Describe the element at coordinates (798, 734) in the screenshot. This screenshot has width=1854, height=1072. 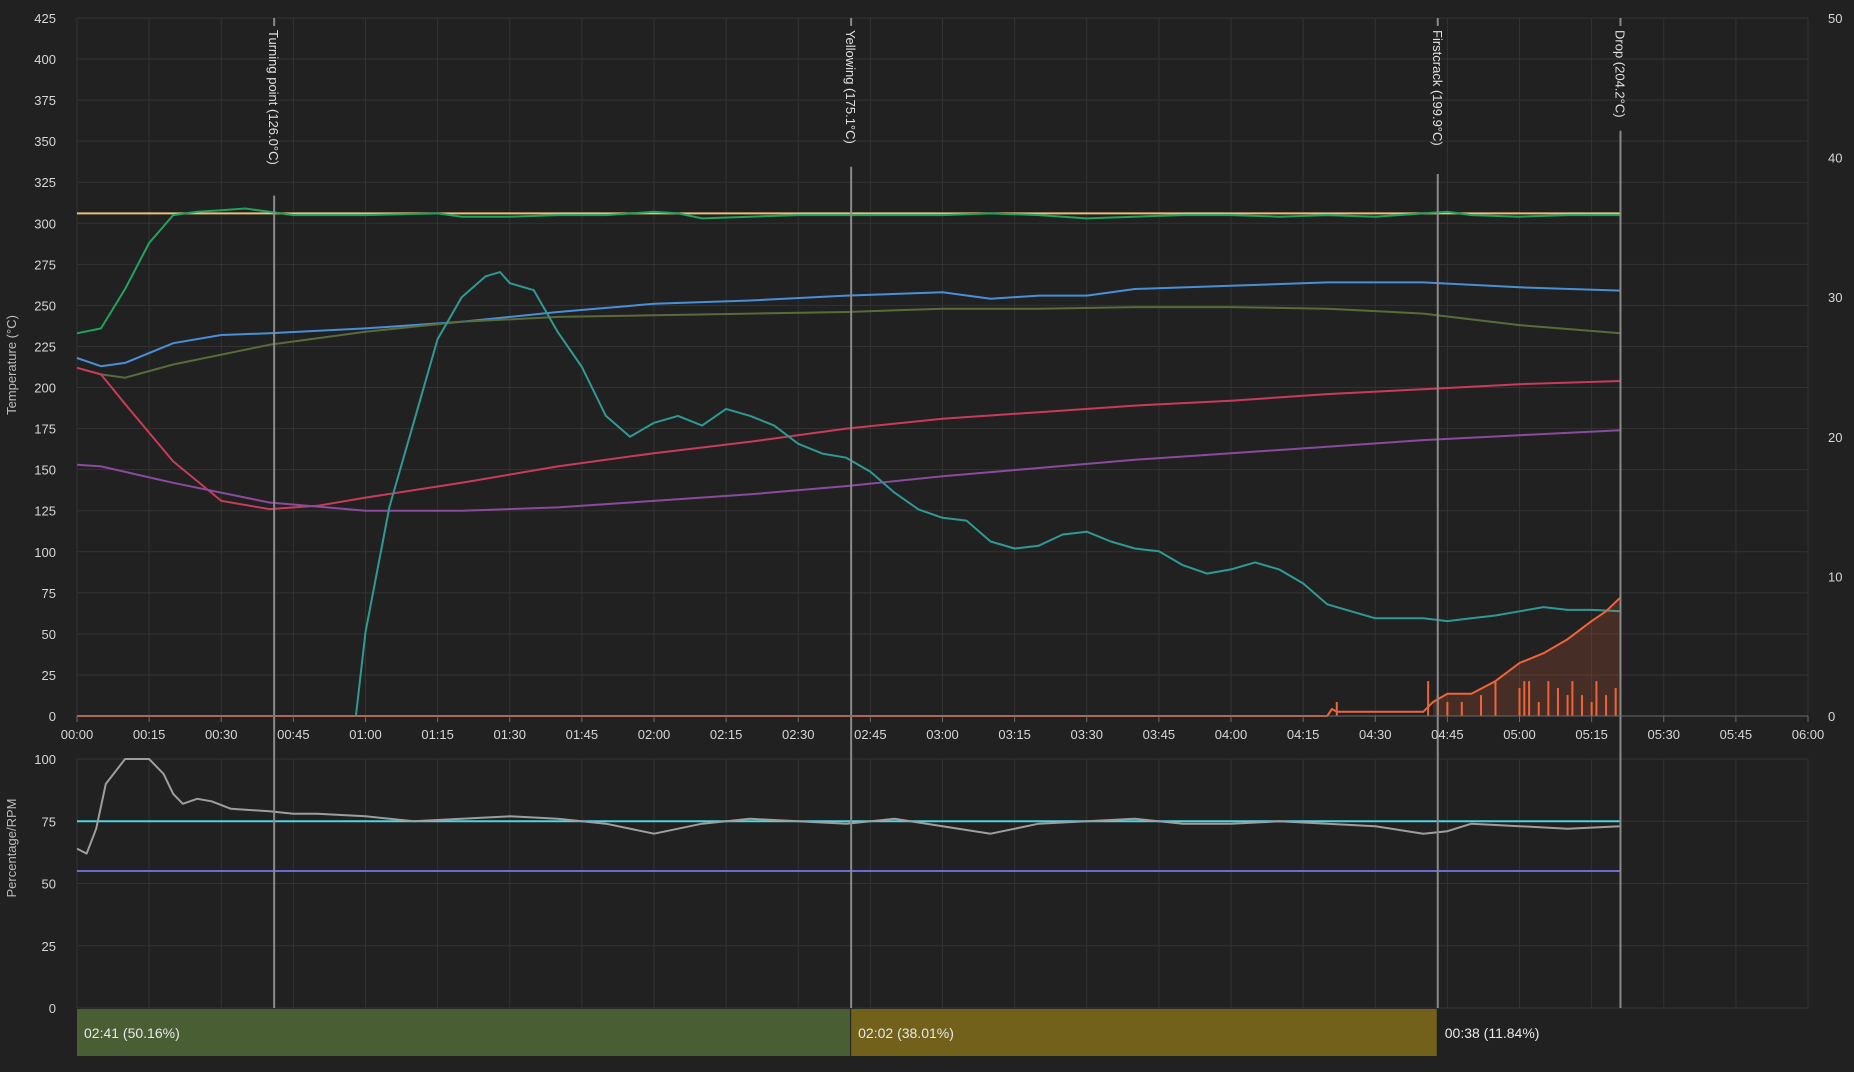
I see `x-tick: 02:30` at that location.